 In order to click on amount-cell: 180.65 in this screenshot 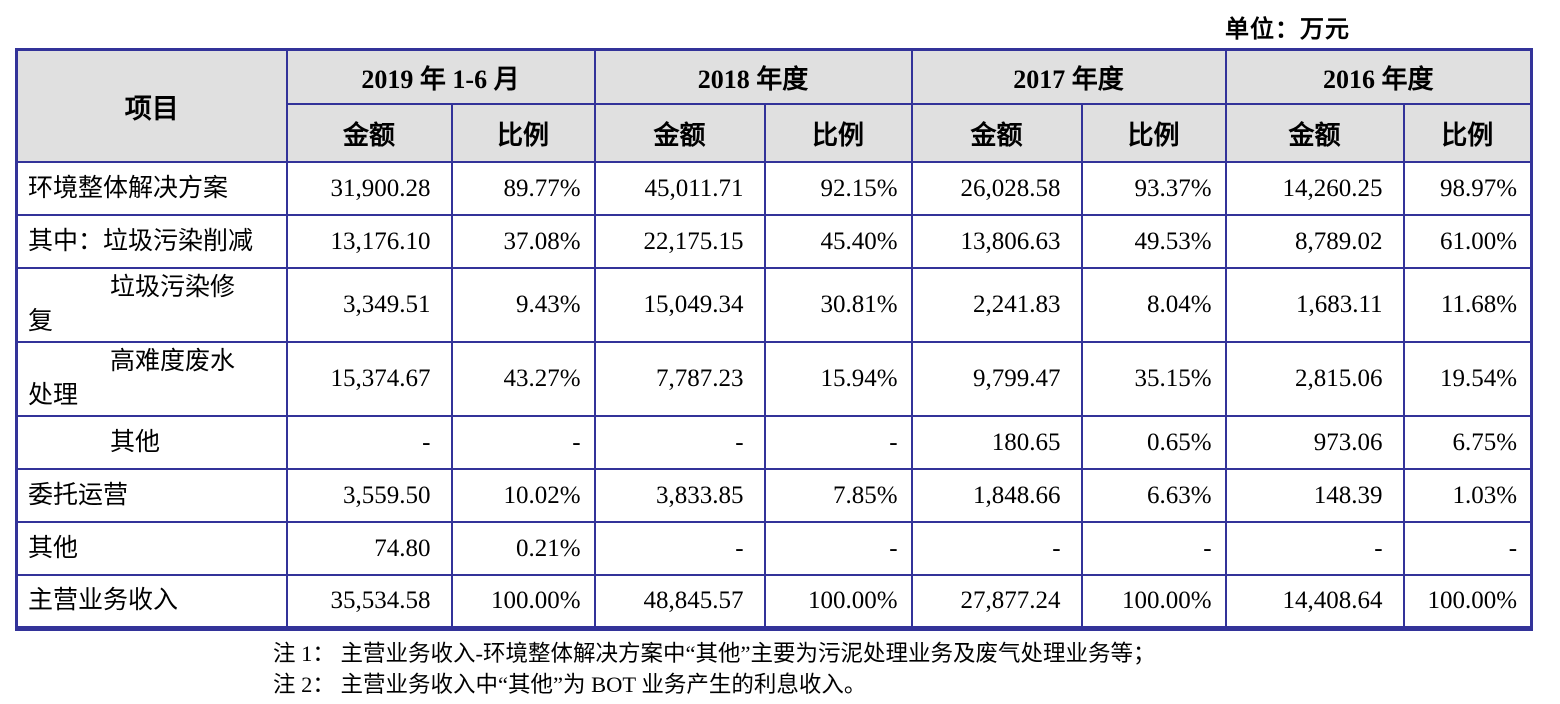, I will do `click(996, 442)`.